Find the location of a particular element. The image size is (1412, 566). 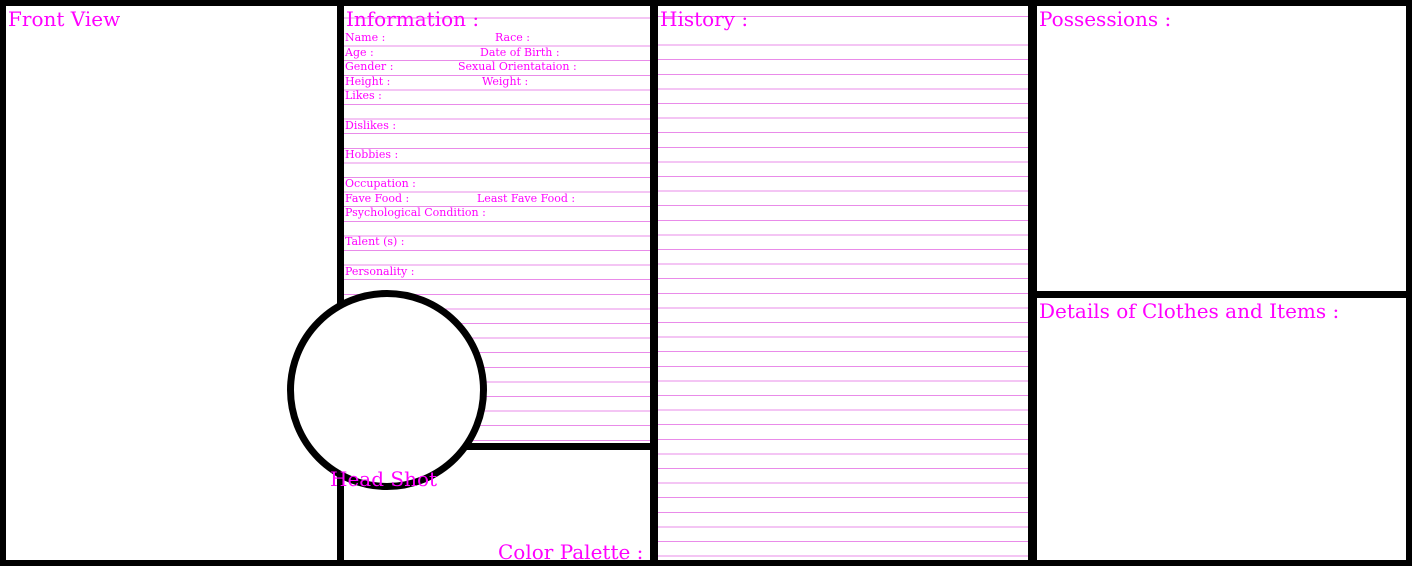

field-height-label: Height : is located at coordinates (368, 81).